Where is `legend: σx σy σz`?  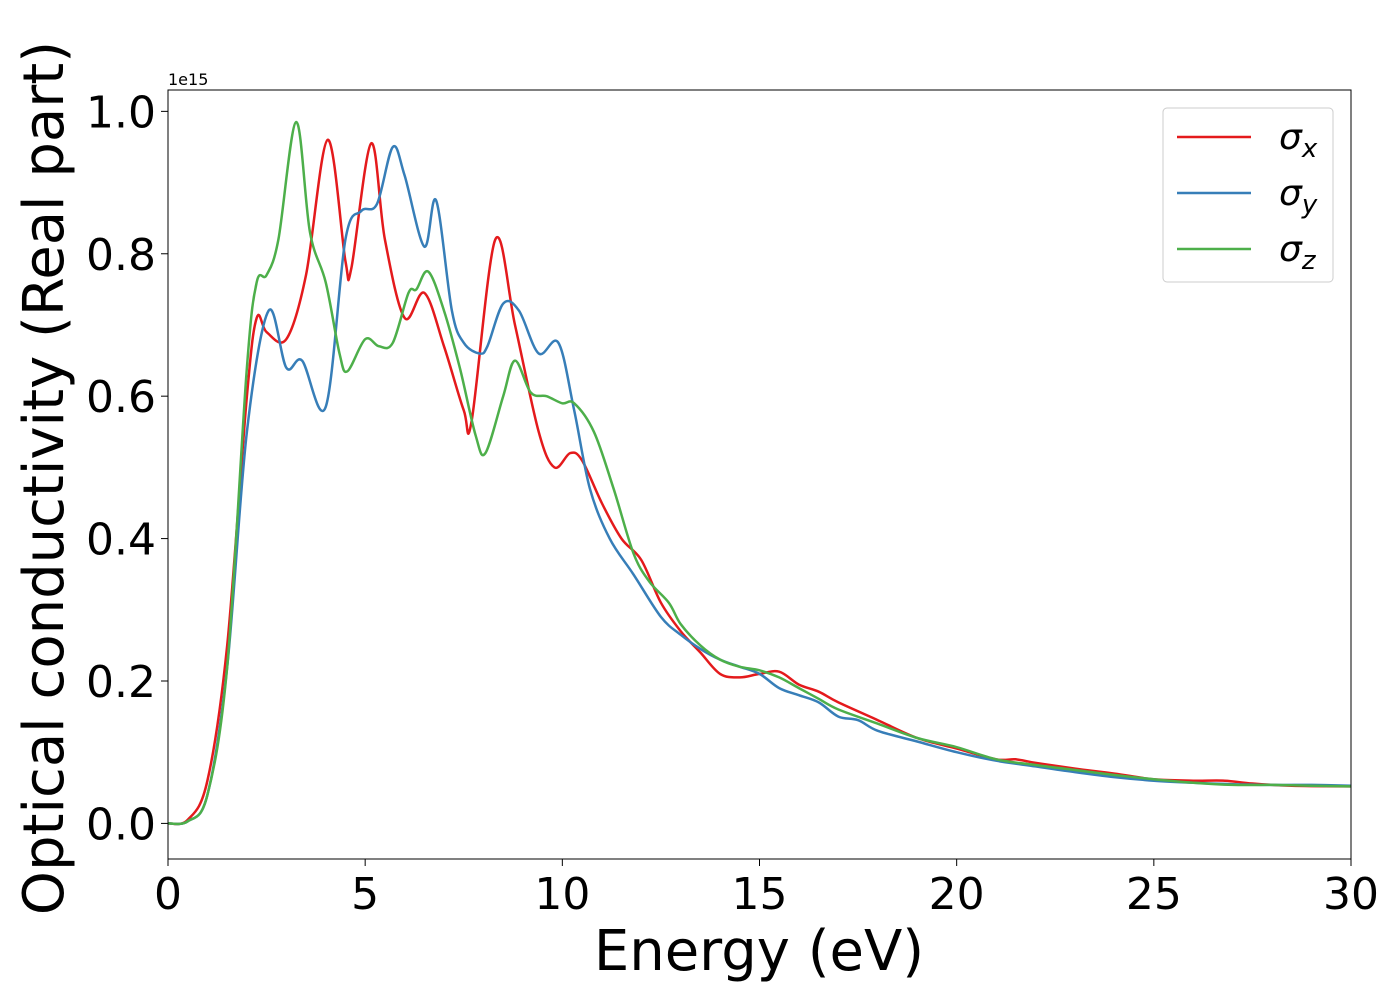
legend: σx σy σz is located at coordinates (1248, 195).